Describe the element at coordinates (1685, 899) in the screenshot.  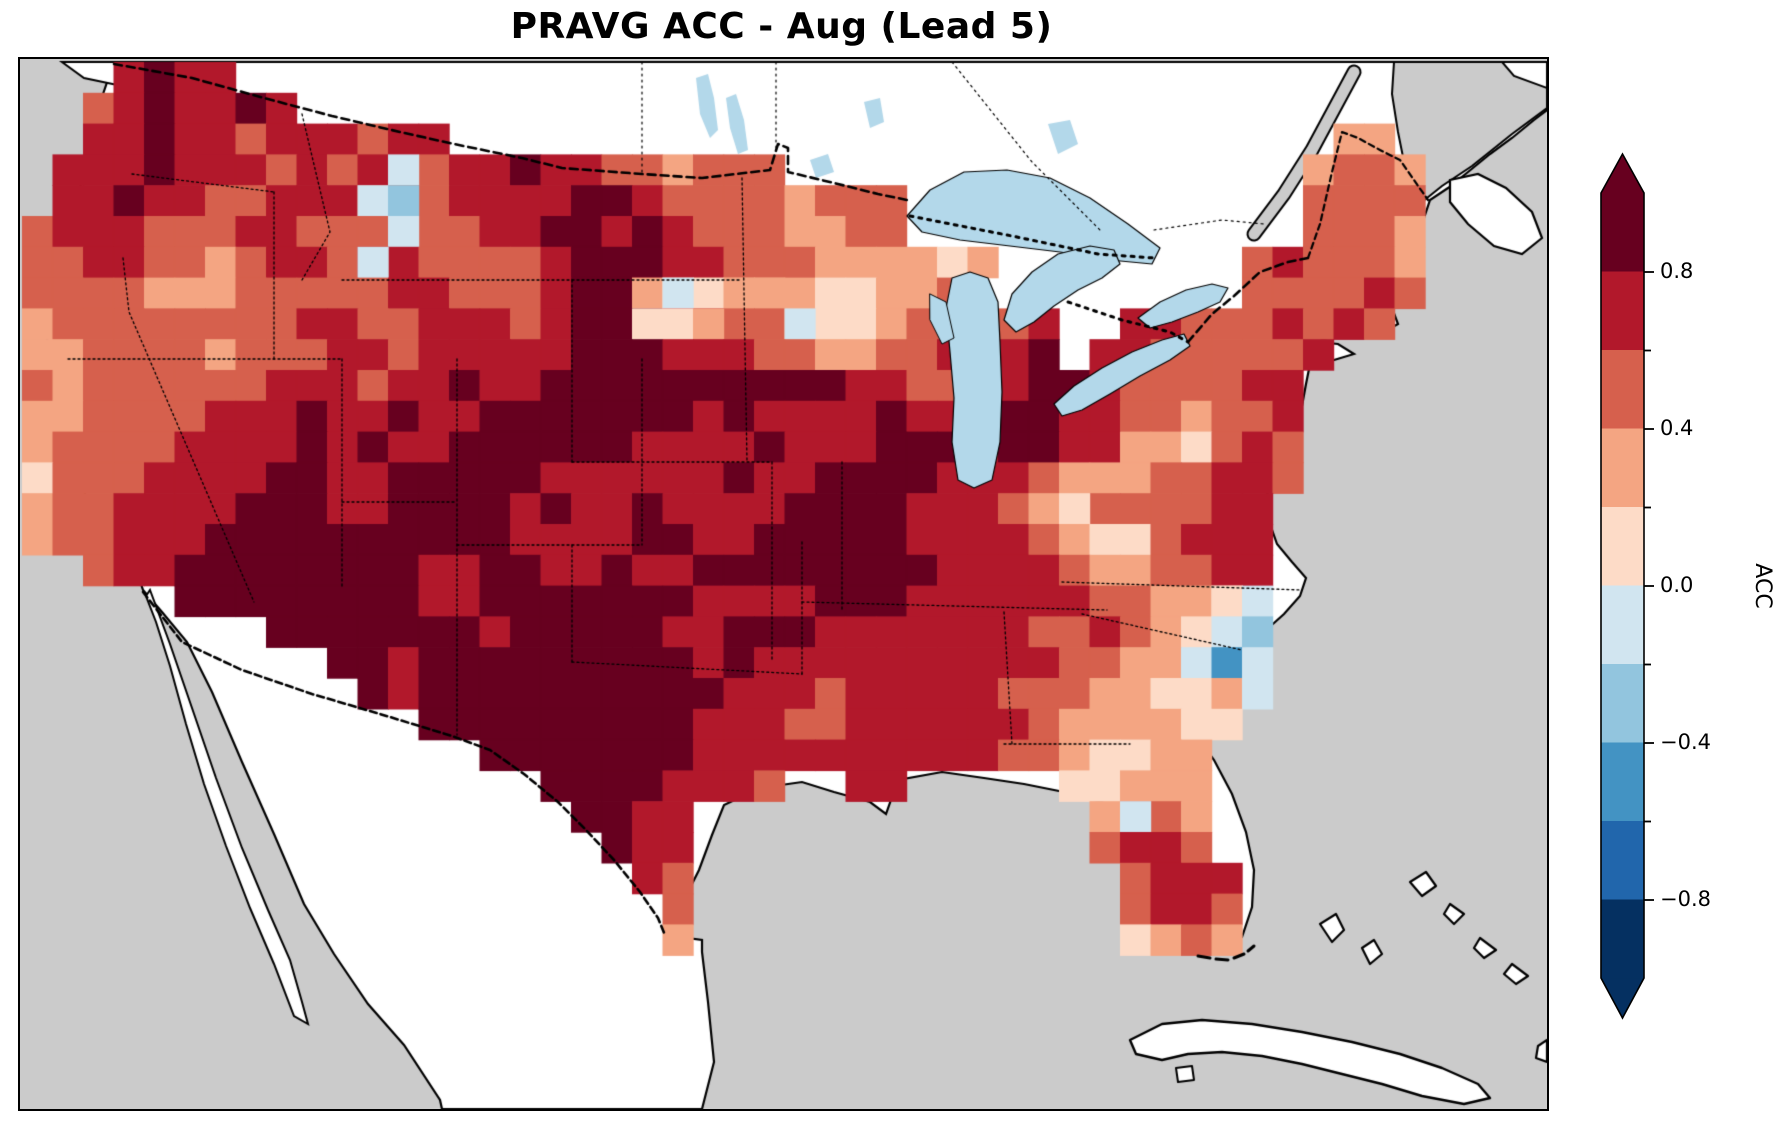
I see `colorbar-tick-label: −0.8` at that location.